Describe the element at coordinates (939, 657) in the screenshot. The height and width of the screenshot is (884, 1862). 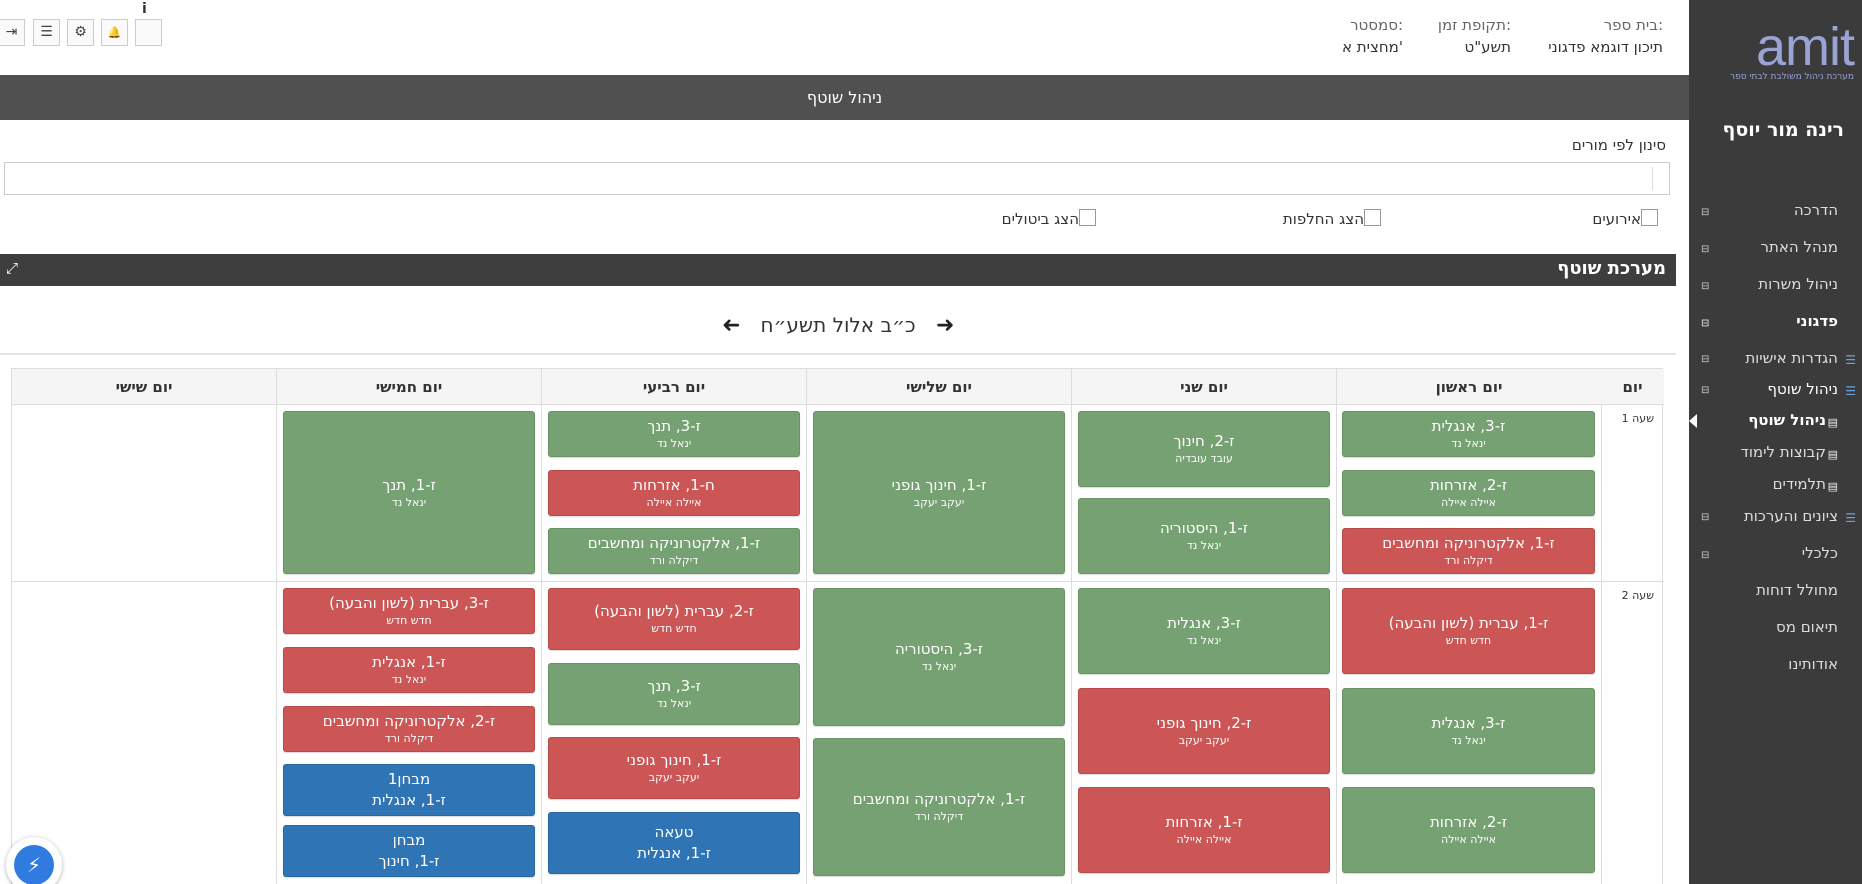
I see `lesson-card: ז-3, היסטוריה ינאל נד` at that location.